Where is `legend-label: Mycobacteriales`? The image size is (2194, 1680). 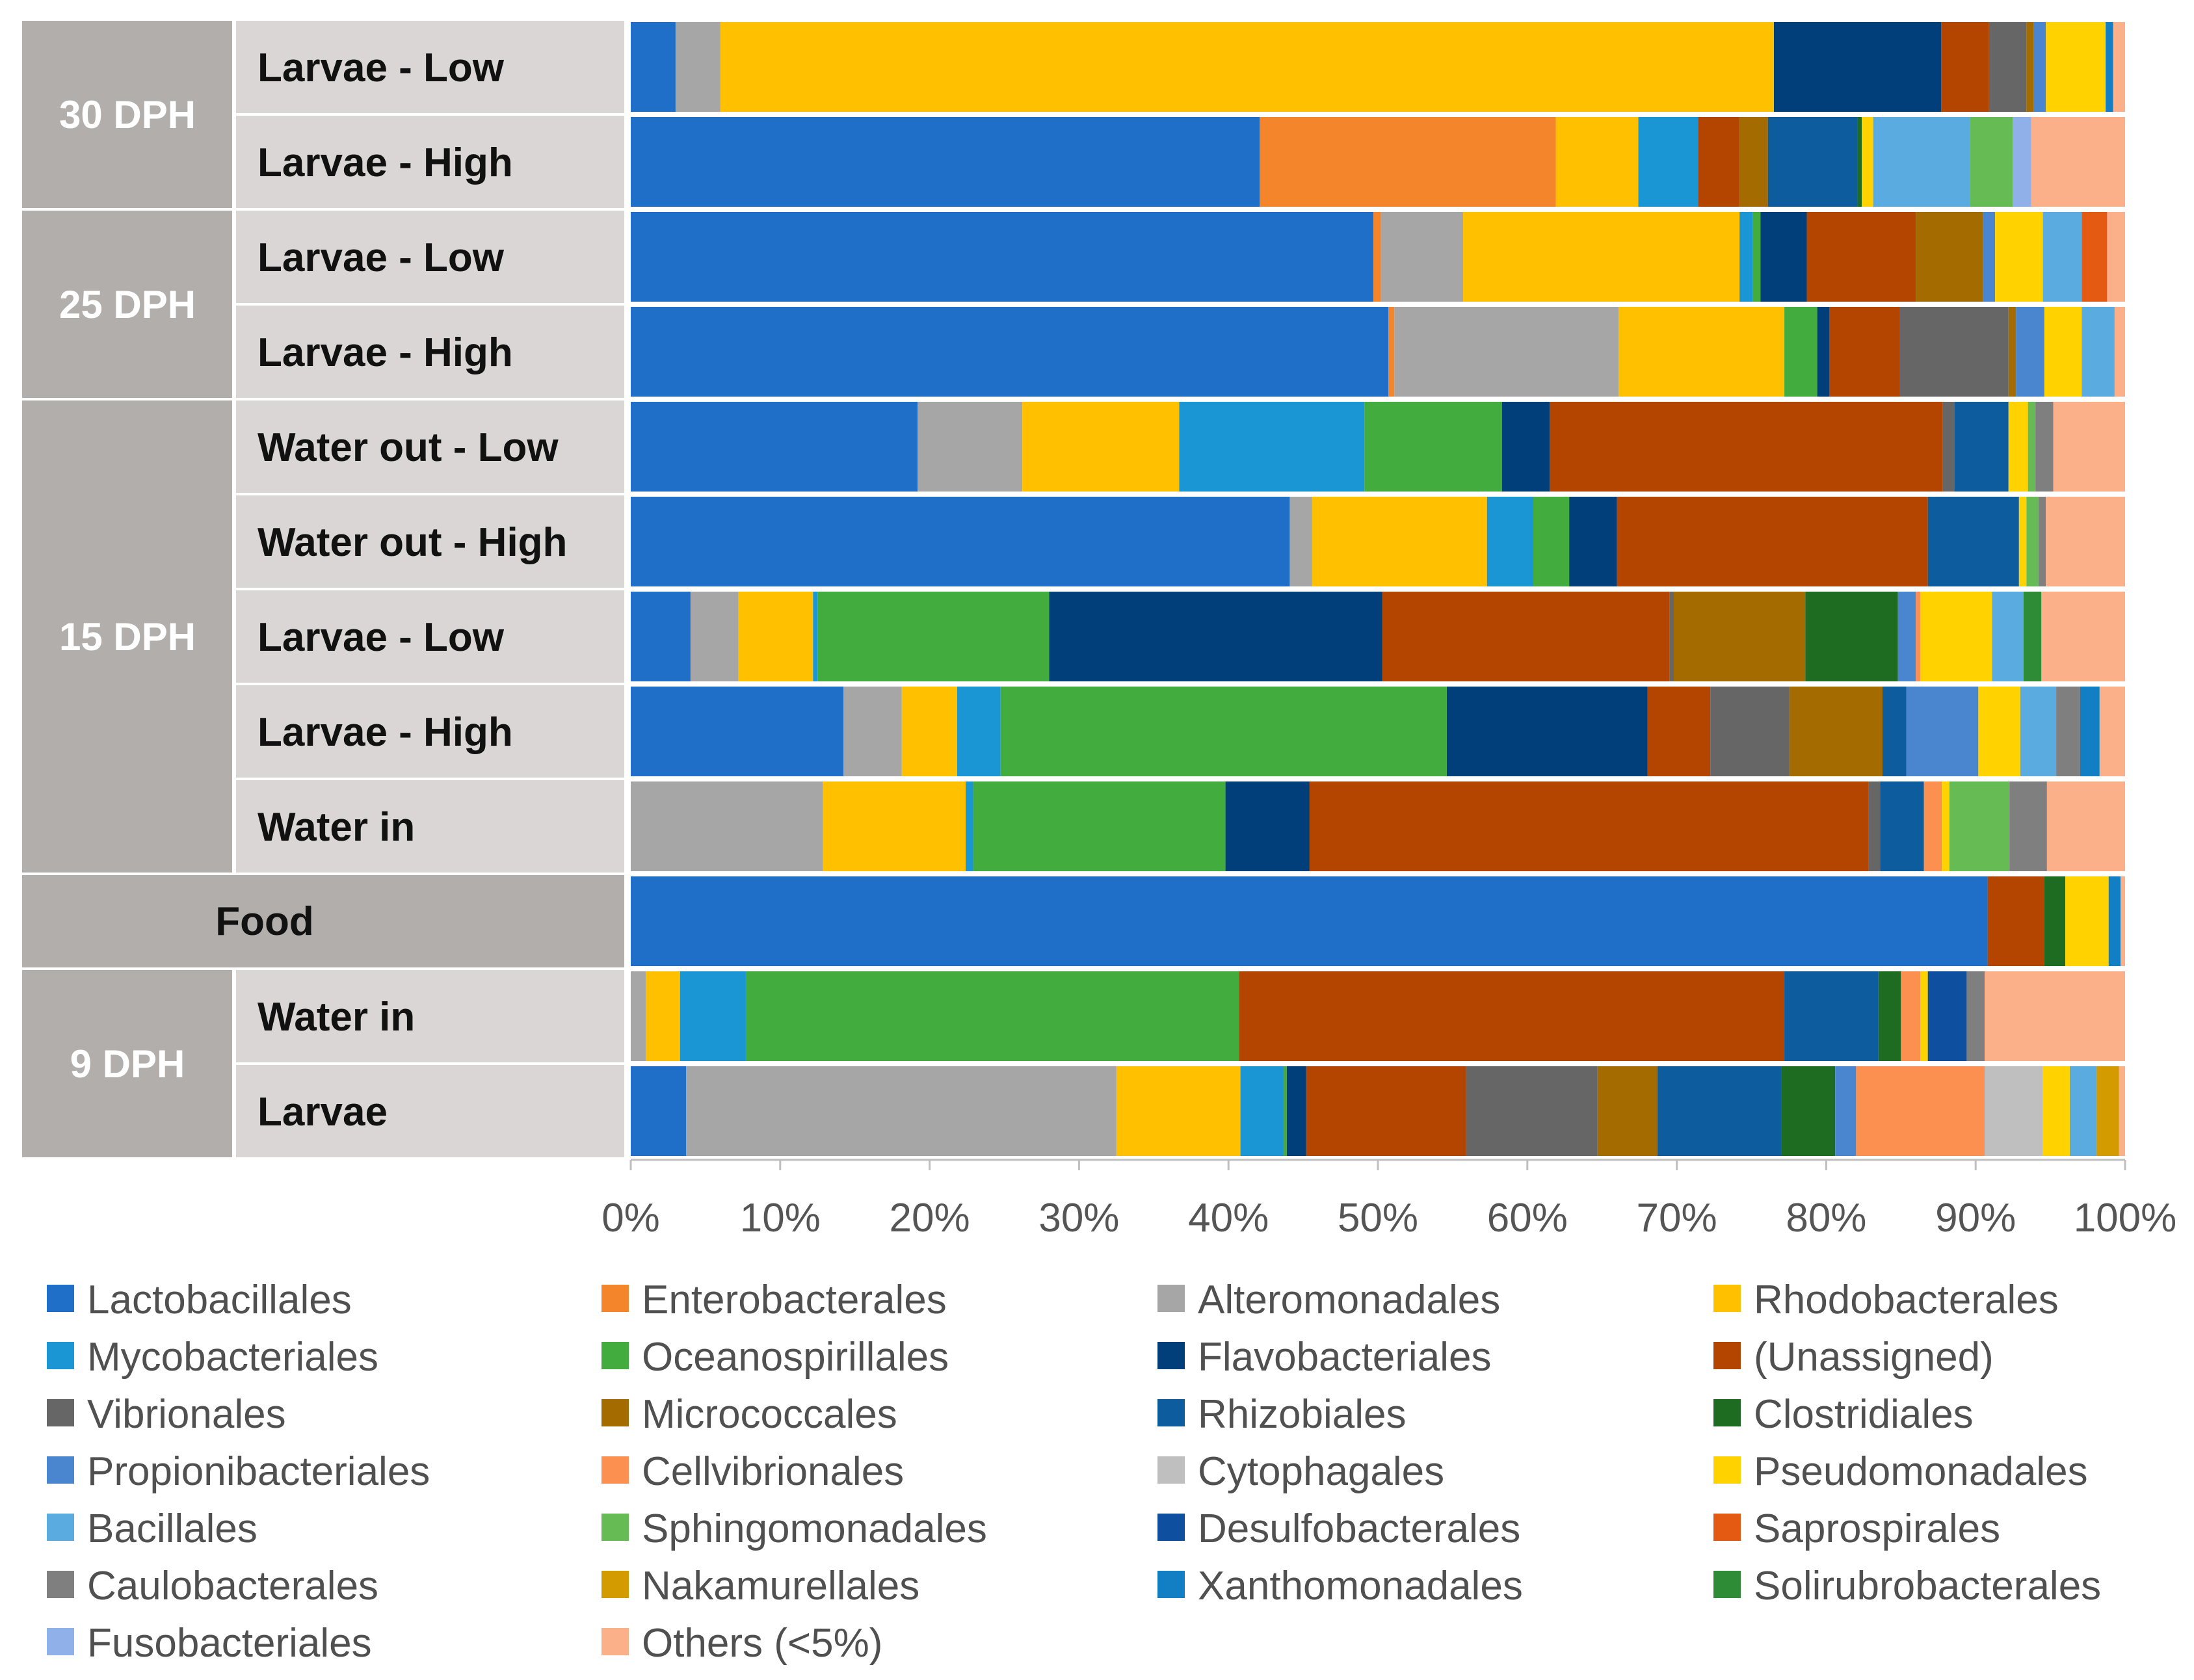
legend-label: Mycobacteriales is located at coordinates (233, 1357).